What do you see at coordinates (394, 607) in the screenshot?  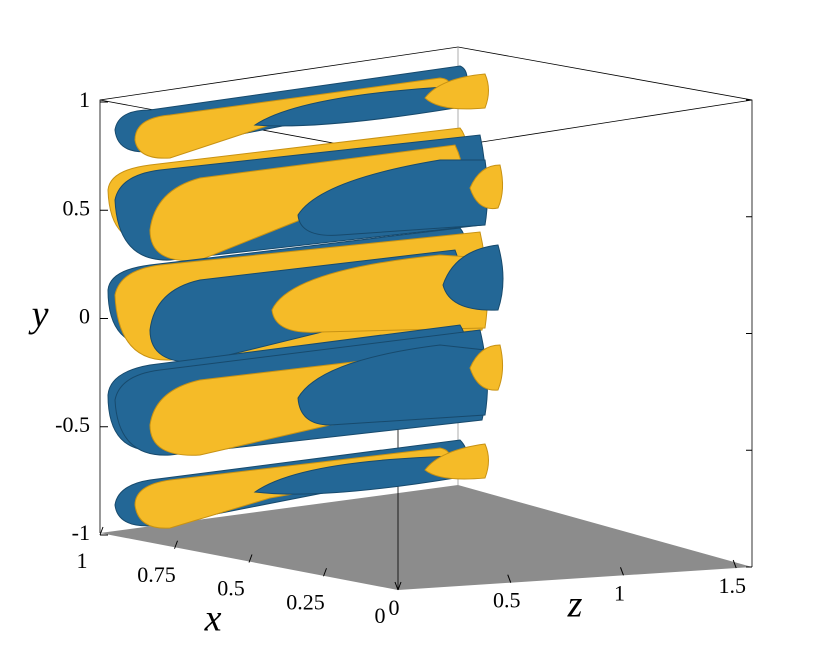 I see `z-tick-label: 0` at bounding box center [394, 607].